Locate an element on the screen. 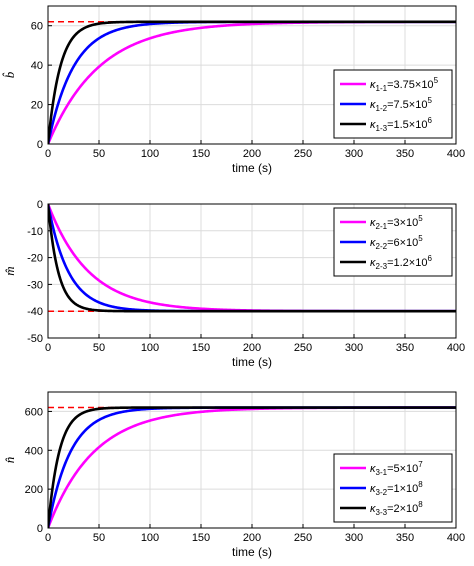  legend-entry-3: κ3-3=2×108 is located at coordinates (396, 508).